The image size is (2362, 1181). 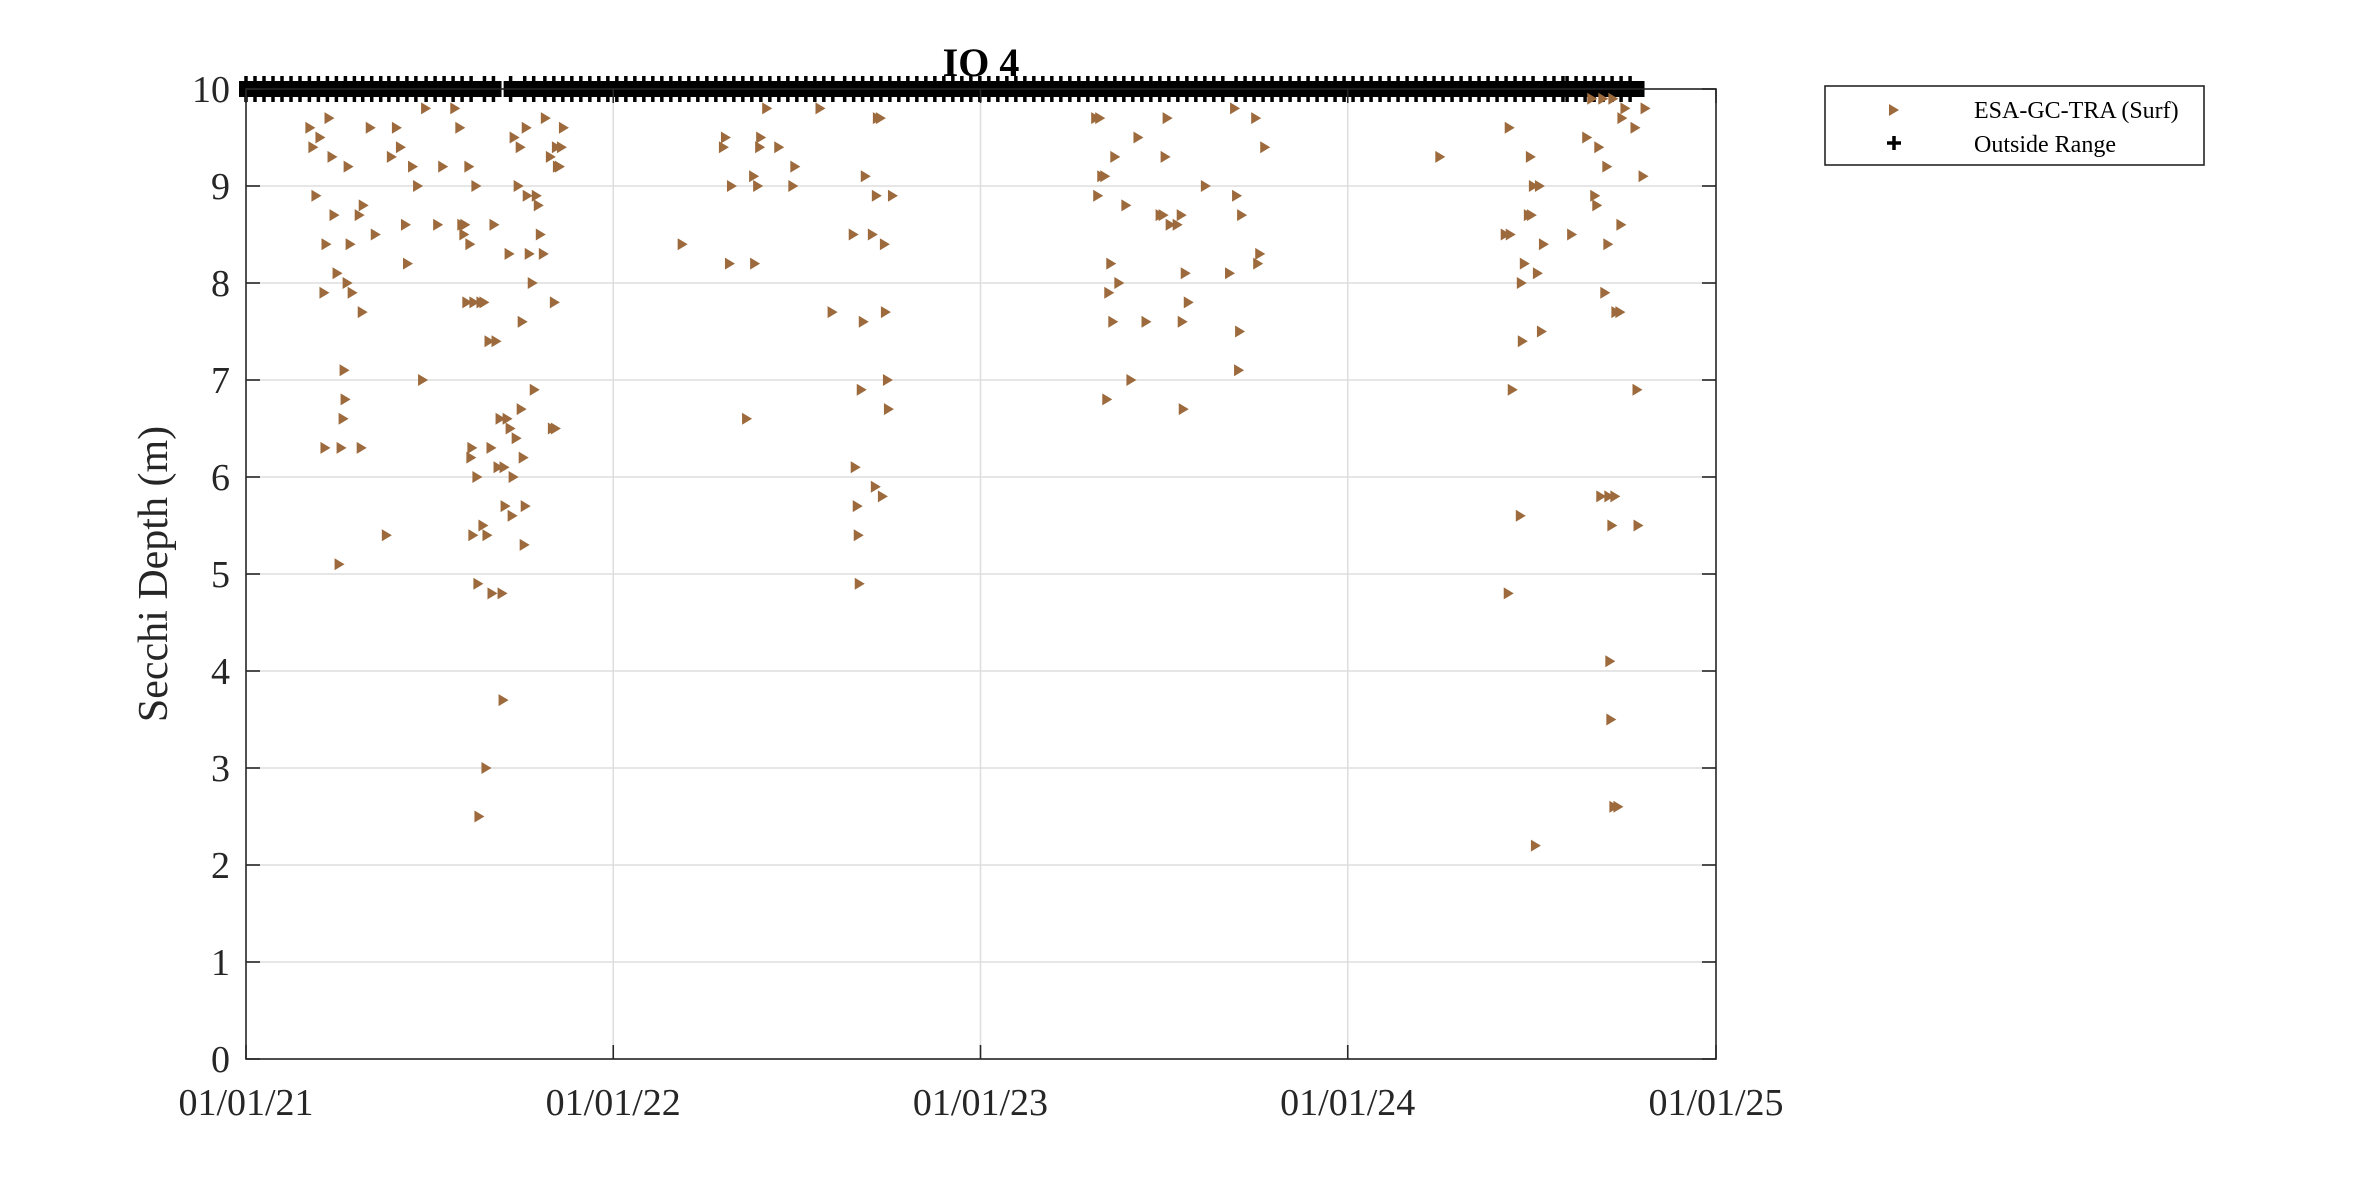 What do you see at coordinates (154, 574) in the screenshot?
I see `y-axis-label: Secchi Depth (m)` at bounding box center [154, 574].